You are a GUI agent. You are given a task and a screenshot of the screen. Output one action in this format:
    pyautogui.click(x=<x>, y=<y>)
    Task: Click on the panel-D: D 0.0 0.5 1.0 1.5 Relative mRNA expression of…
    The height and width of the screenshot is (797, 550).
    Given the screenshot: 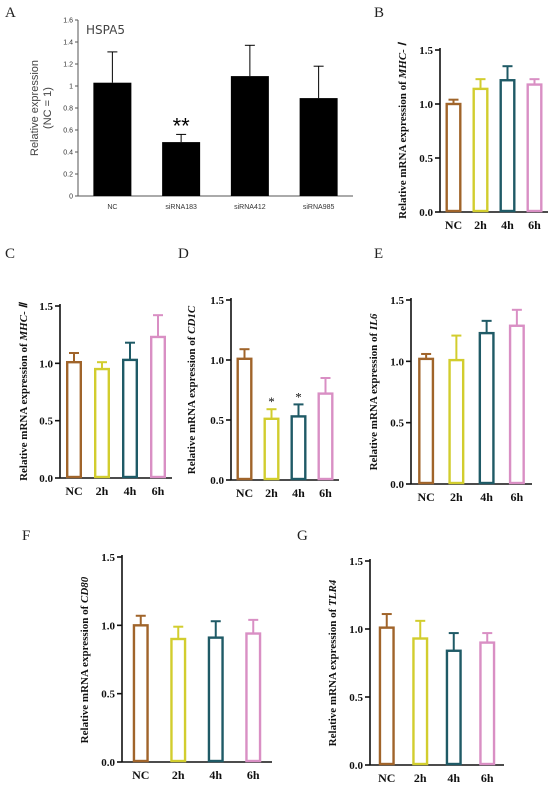 What is the action you would take?
    pyautogui.click(x=258, y=373)
    